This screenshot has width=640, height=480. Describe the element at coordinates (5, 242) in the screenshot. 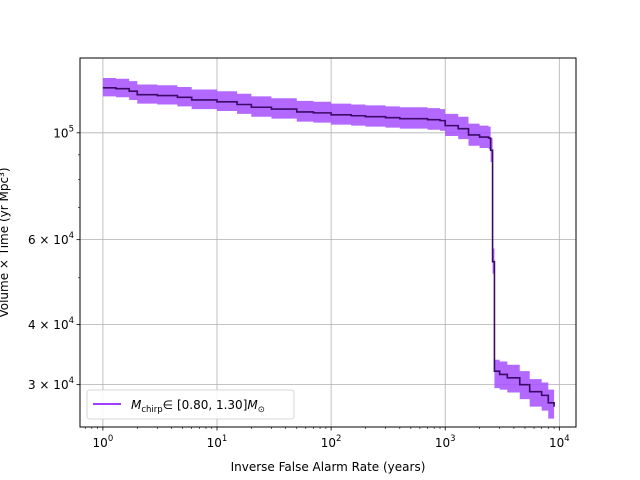

I see `y-axis-label: Volume × Time (yr Mpc³)` at that location.